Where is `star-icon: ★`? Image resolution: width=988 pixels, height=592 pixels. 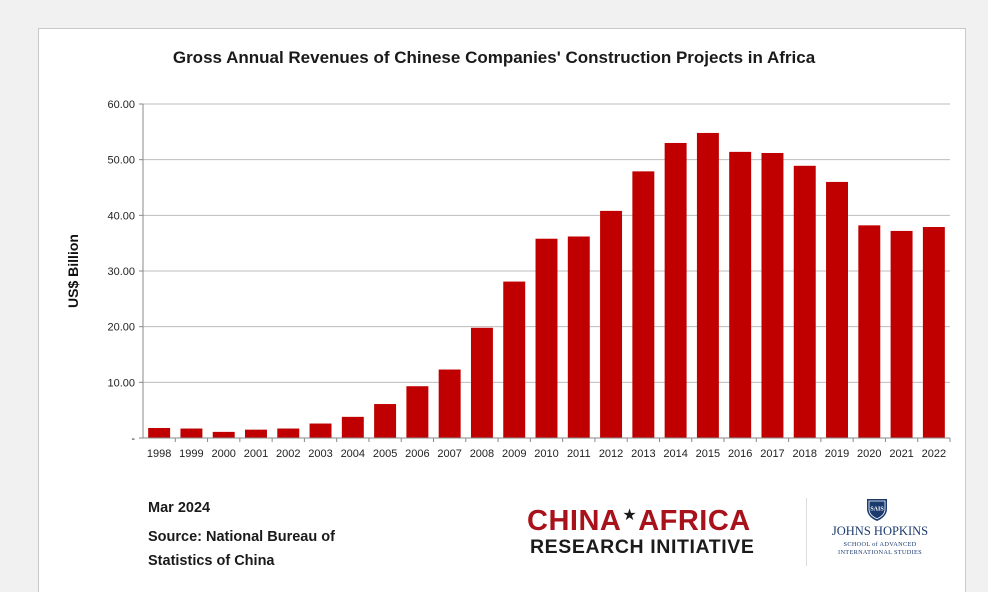 star-icon: ★ is located at coordinates (630, 515).